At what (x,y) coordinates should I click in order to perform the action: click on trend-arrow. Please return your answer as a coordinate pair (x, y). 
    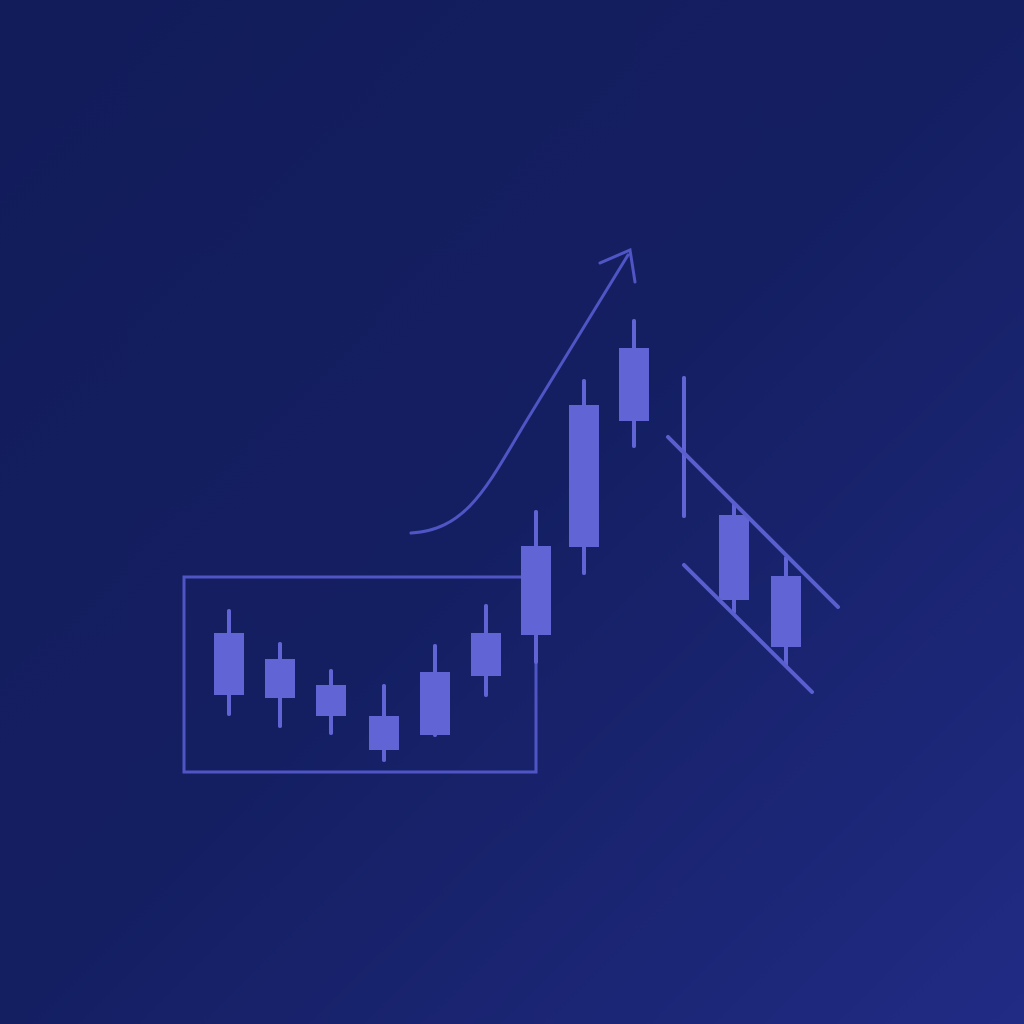
    Looking at the image, I should click on (519, 394).